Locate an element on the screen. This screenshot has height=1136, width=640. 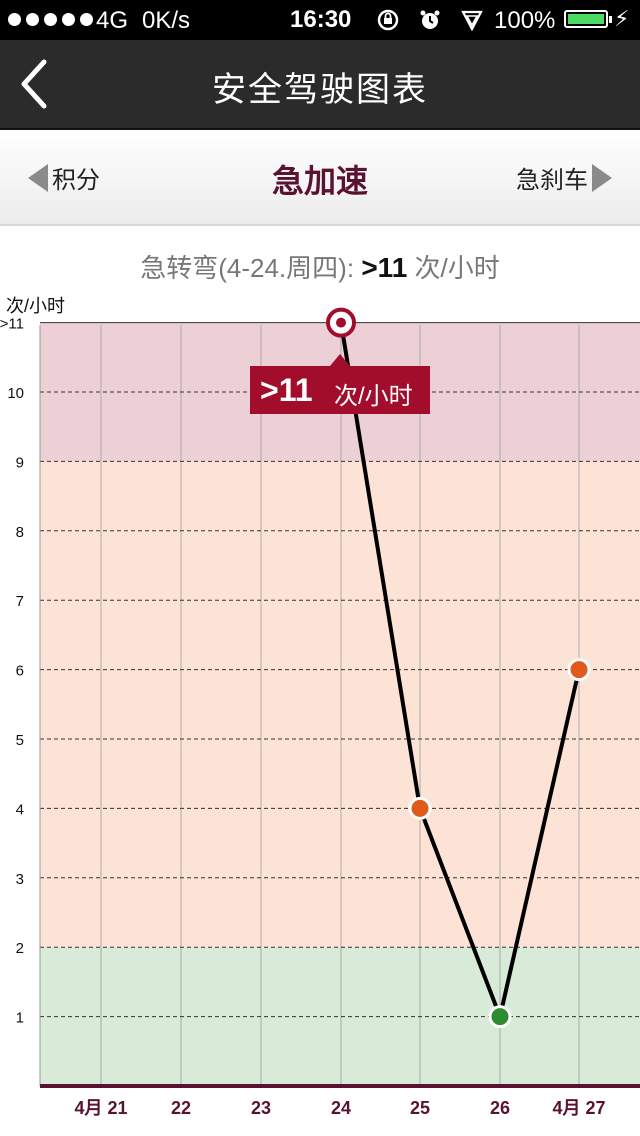
tooltip-value: >11 is located at coordinates (286, 390).